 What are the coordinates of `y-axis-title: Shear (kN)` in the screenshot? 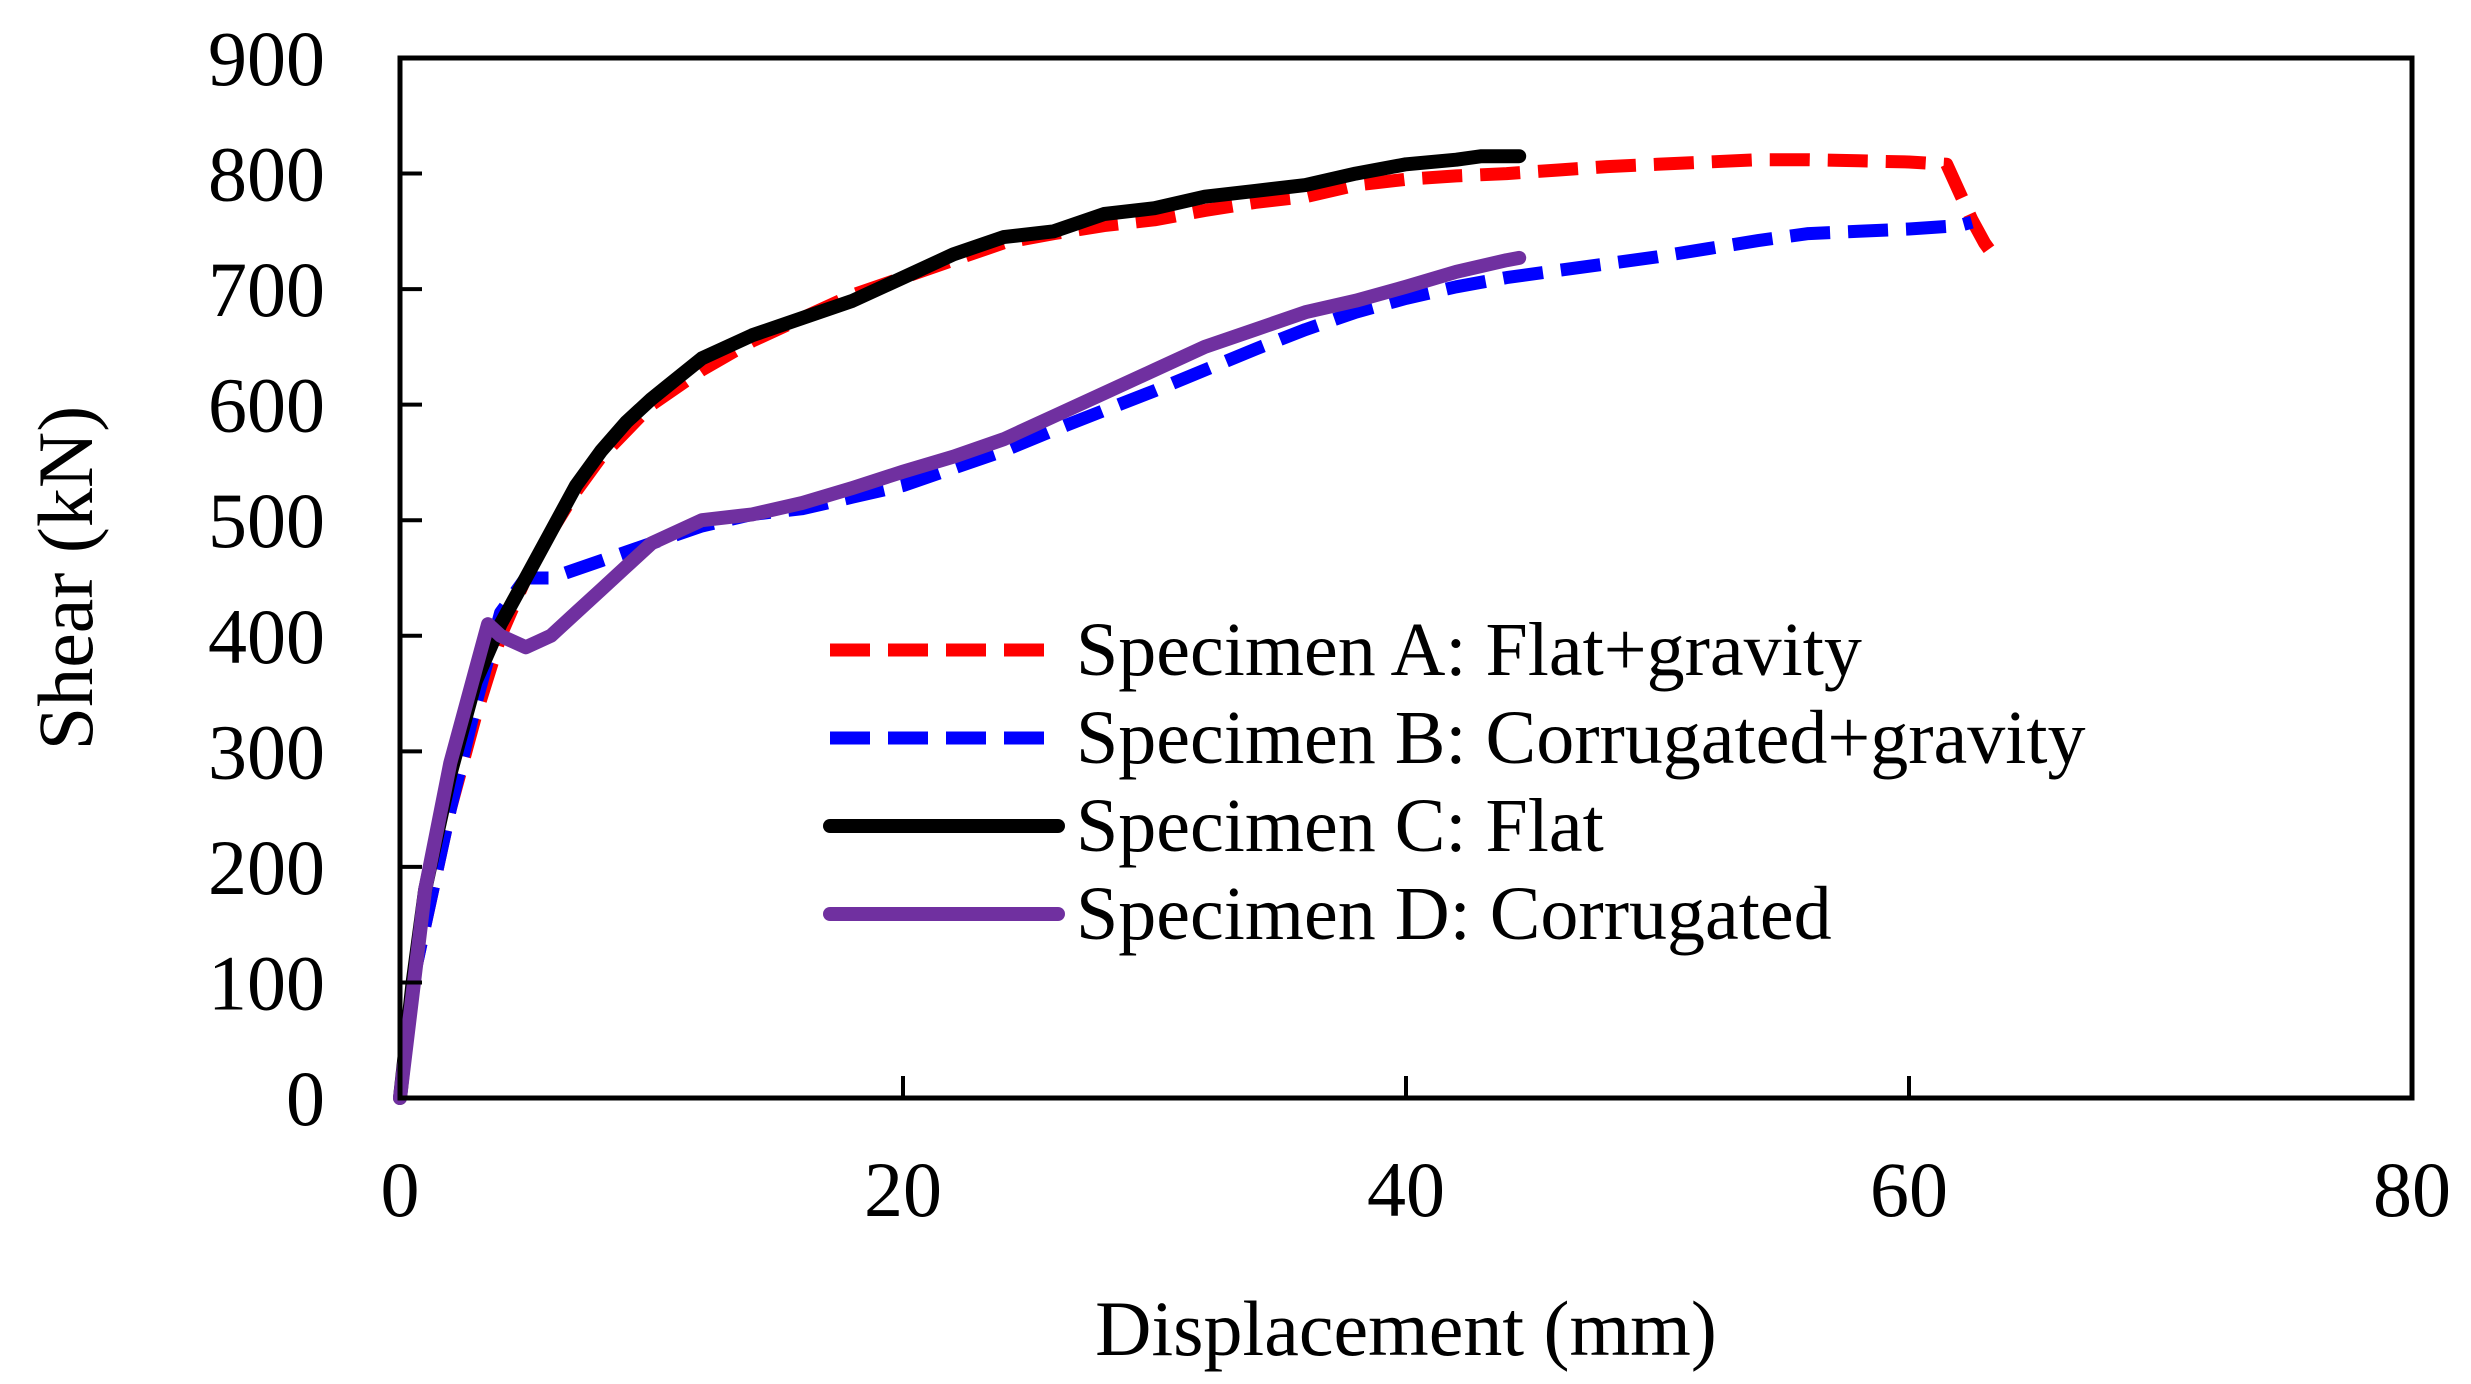 It's located at (65, 578).